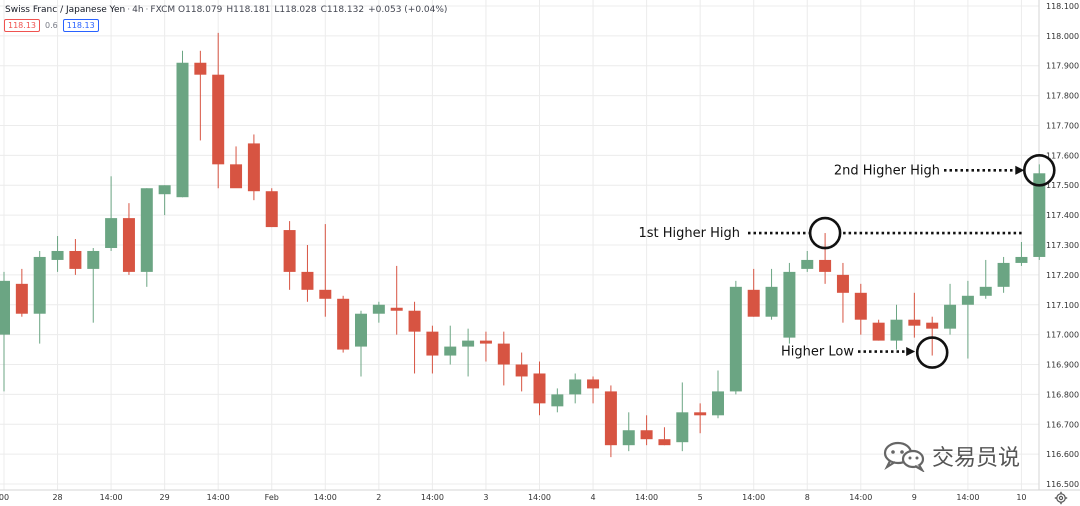  What do you see at coordinates (887, 170) in the screenshot?
I see `second-higher-high-label: 2nd Higher High` at bounding box center [887, 170].